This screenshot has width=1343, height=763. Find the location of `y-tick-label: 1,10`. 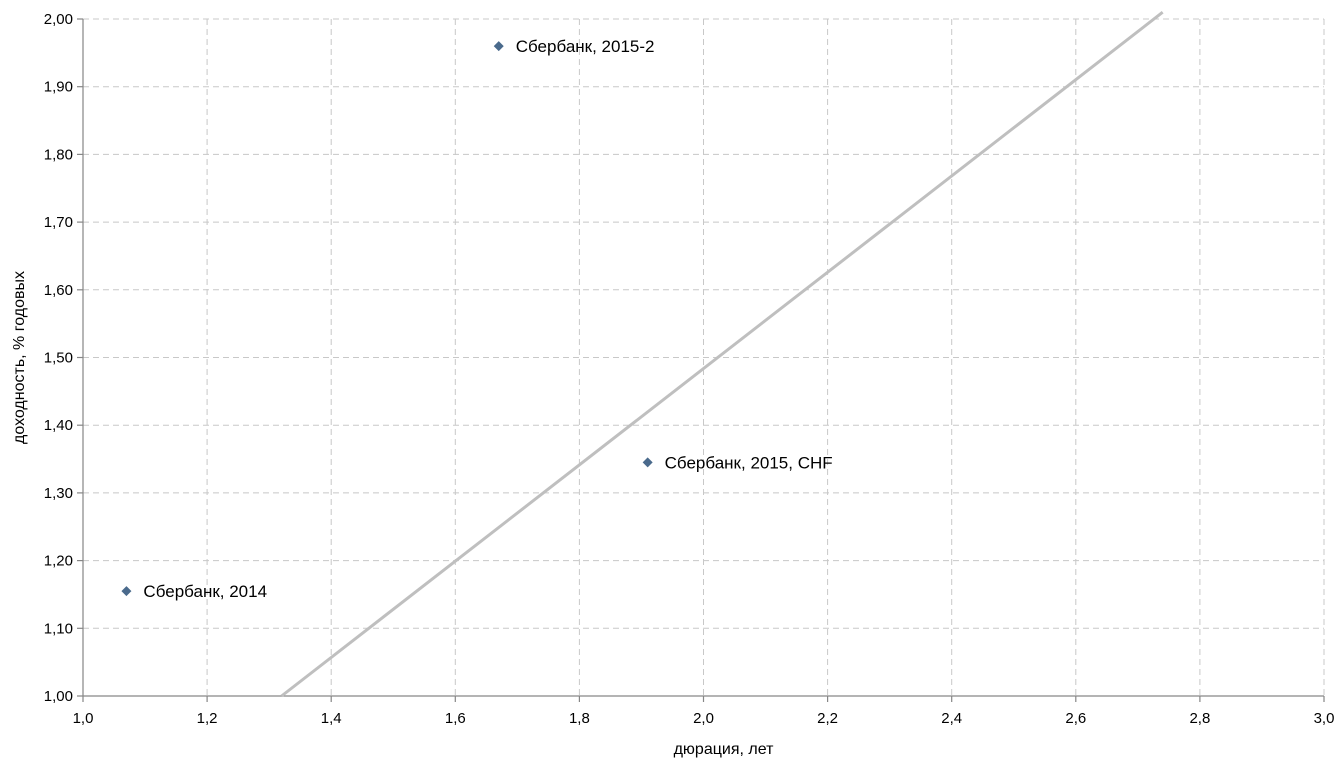

y-tick-label: 1,10 is located at coordinates (58, 628).